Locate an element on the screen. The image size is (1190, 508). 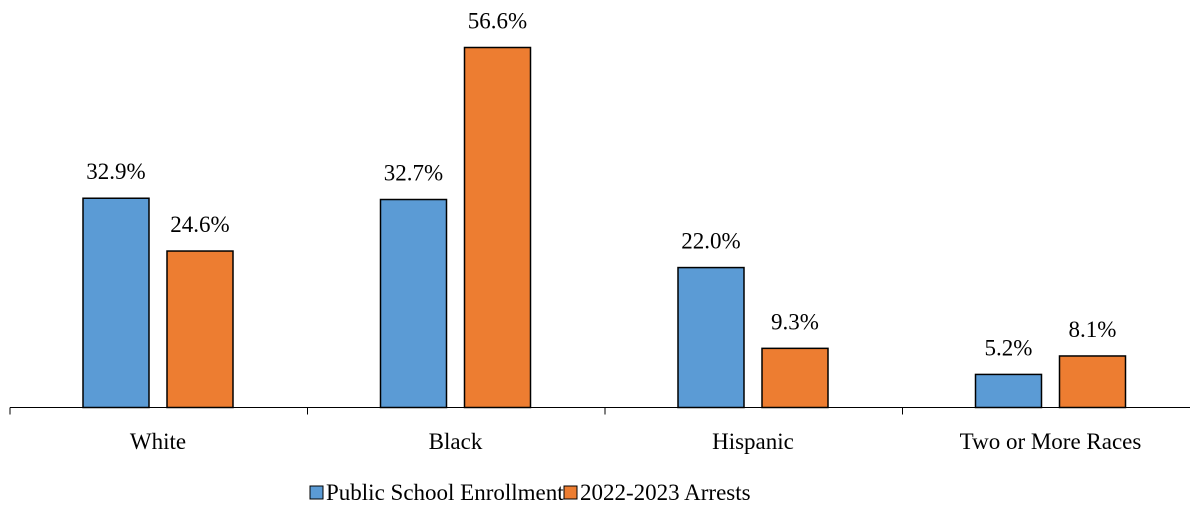
bar-2022-2023-arrests-hispanic is located at coordinates (795, 378).